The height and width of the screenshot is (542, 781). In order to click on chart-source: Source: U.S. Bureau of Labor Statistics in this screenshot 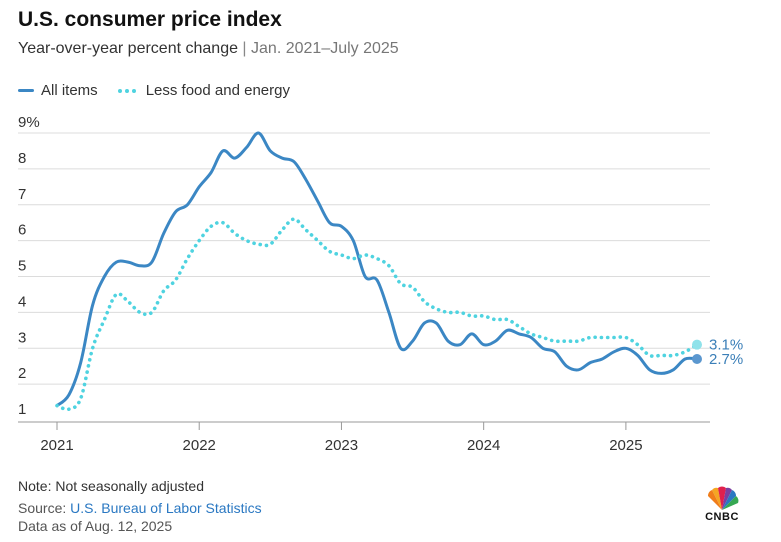, I will do `click(140, 508)`.